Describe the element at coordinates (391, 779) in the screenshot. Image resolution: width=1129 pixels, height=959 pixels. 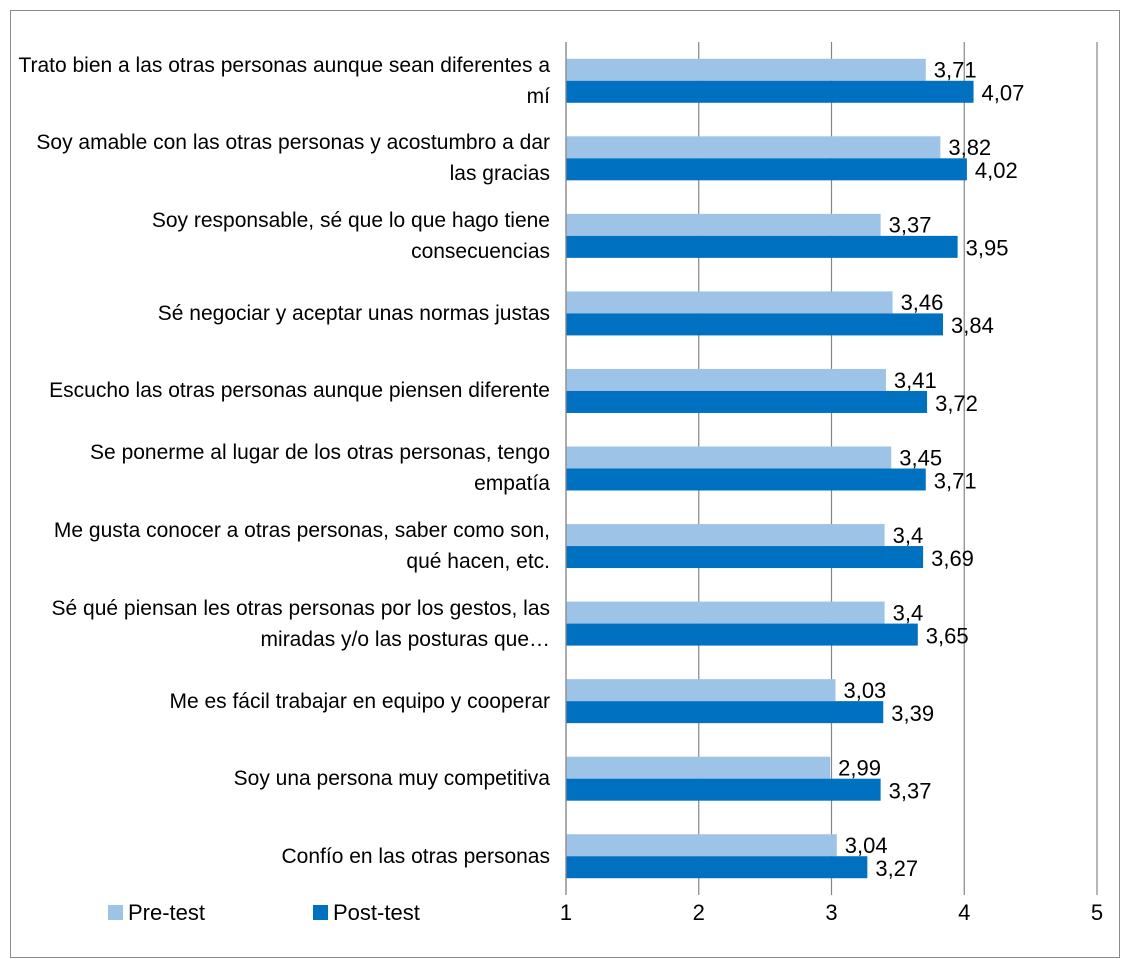
I see `category-label: Soy una persona muy competitiva` at that location.